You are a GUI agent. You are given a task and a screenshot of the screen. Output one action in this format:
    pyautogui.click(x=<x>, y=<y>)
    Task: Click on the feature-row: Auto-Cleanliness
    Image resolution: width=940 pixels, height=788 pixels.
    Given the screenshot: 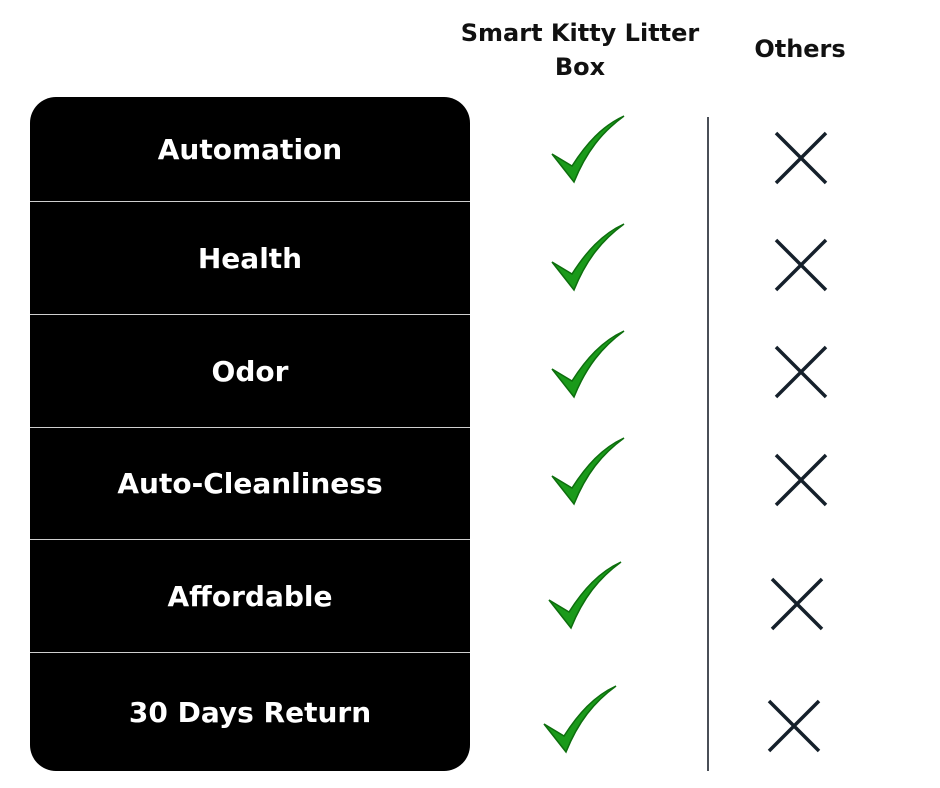 What is the action you would take?
    pyautogui.click(x=250, y=484)
    